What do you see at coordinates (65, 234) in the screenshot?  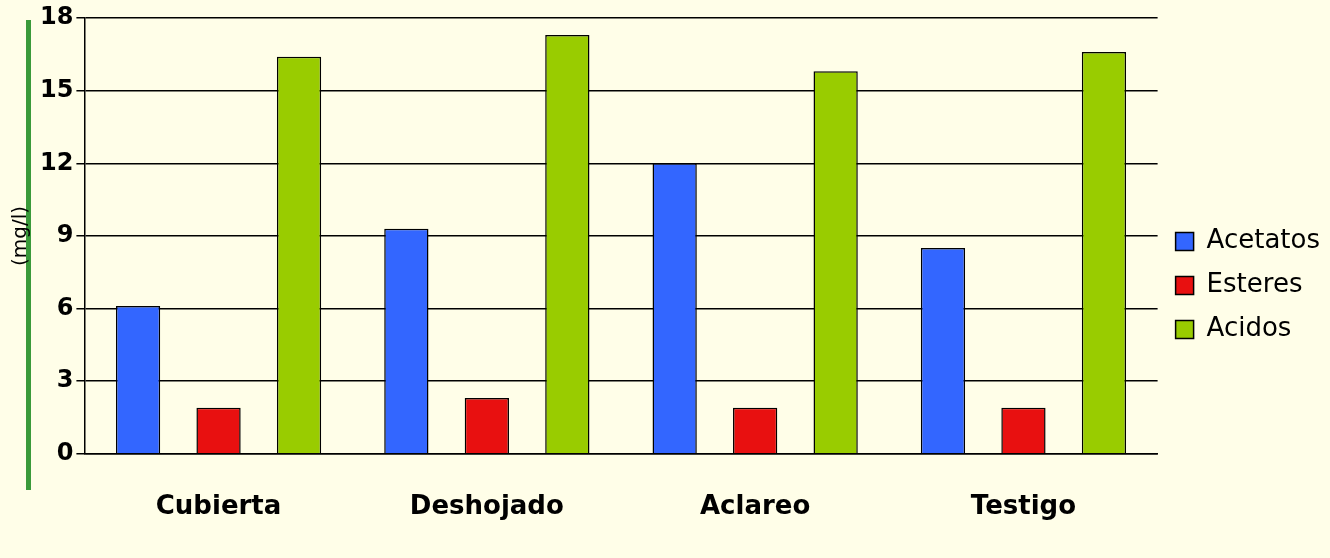 I see `y-tick-label: 9` at bounding box center [65, 234].